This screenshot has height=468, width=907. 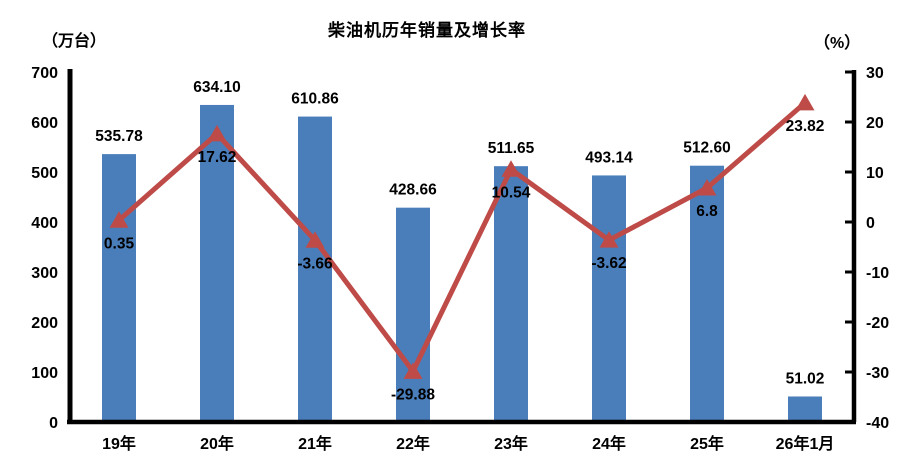 I want to click on right-axis-unit-label: （%）, so click(x=837, y=43).